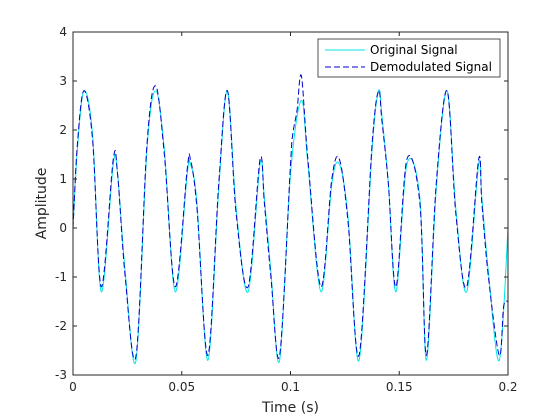  What do you see at coordinates (61, 375) in the screenshot?
I see `y-tick-label: -3` at bounding box center [61, 375].